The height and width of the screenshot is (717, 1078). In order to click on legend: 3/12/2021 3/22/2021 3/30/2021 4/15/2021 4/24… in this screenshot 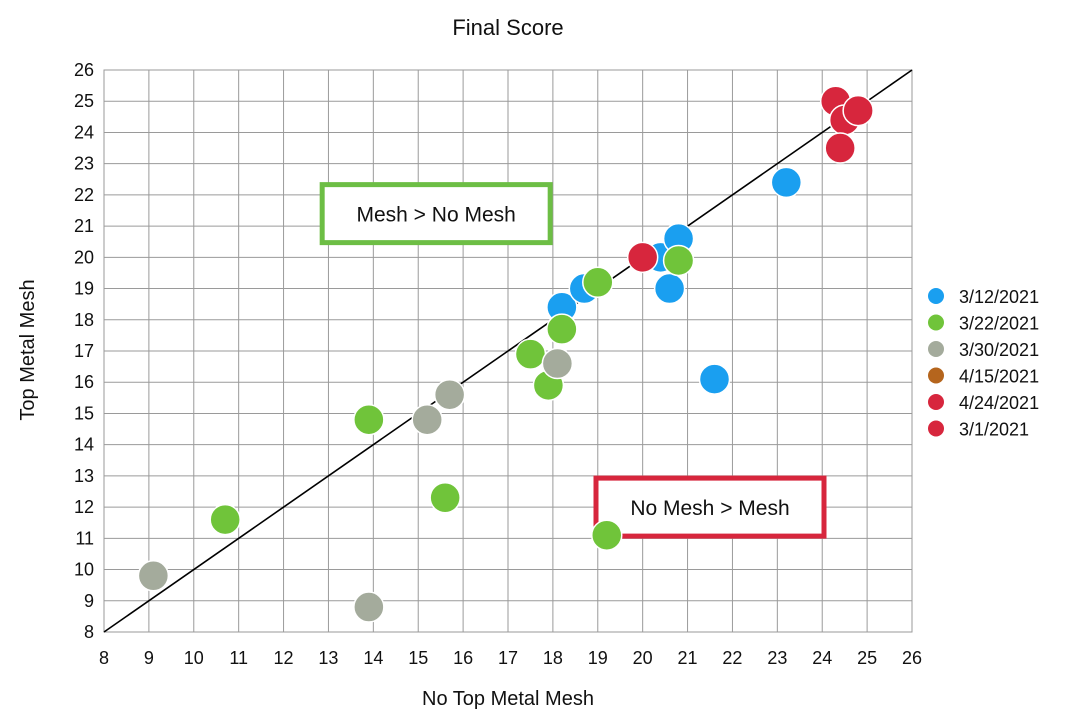, I will do `click(983, 363)`.